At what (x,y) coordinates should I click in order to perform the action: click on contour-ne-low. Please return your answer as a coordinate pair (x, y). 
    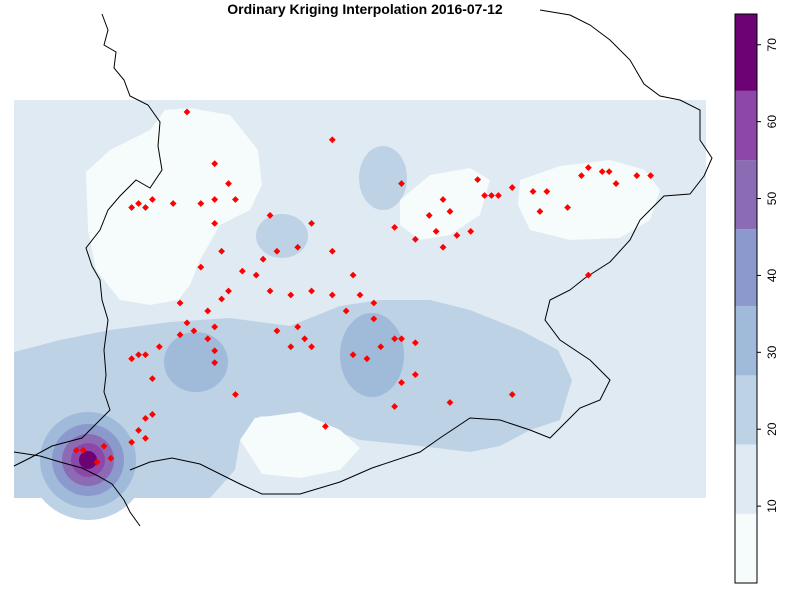
    Looking at the image, I should click on (589, 200).